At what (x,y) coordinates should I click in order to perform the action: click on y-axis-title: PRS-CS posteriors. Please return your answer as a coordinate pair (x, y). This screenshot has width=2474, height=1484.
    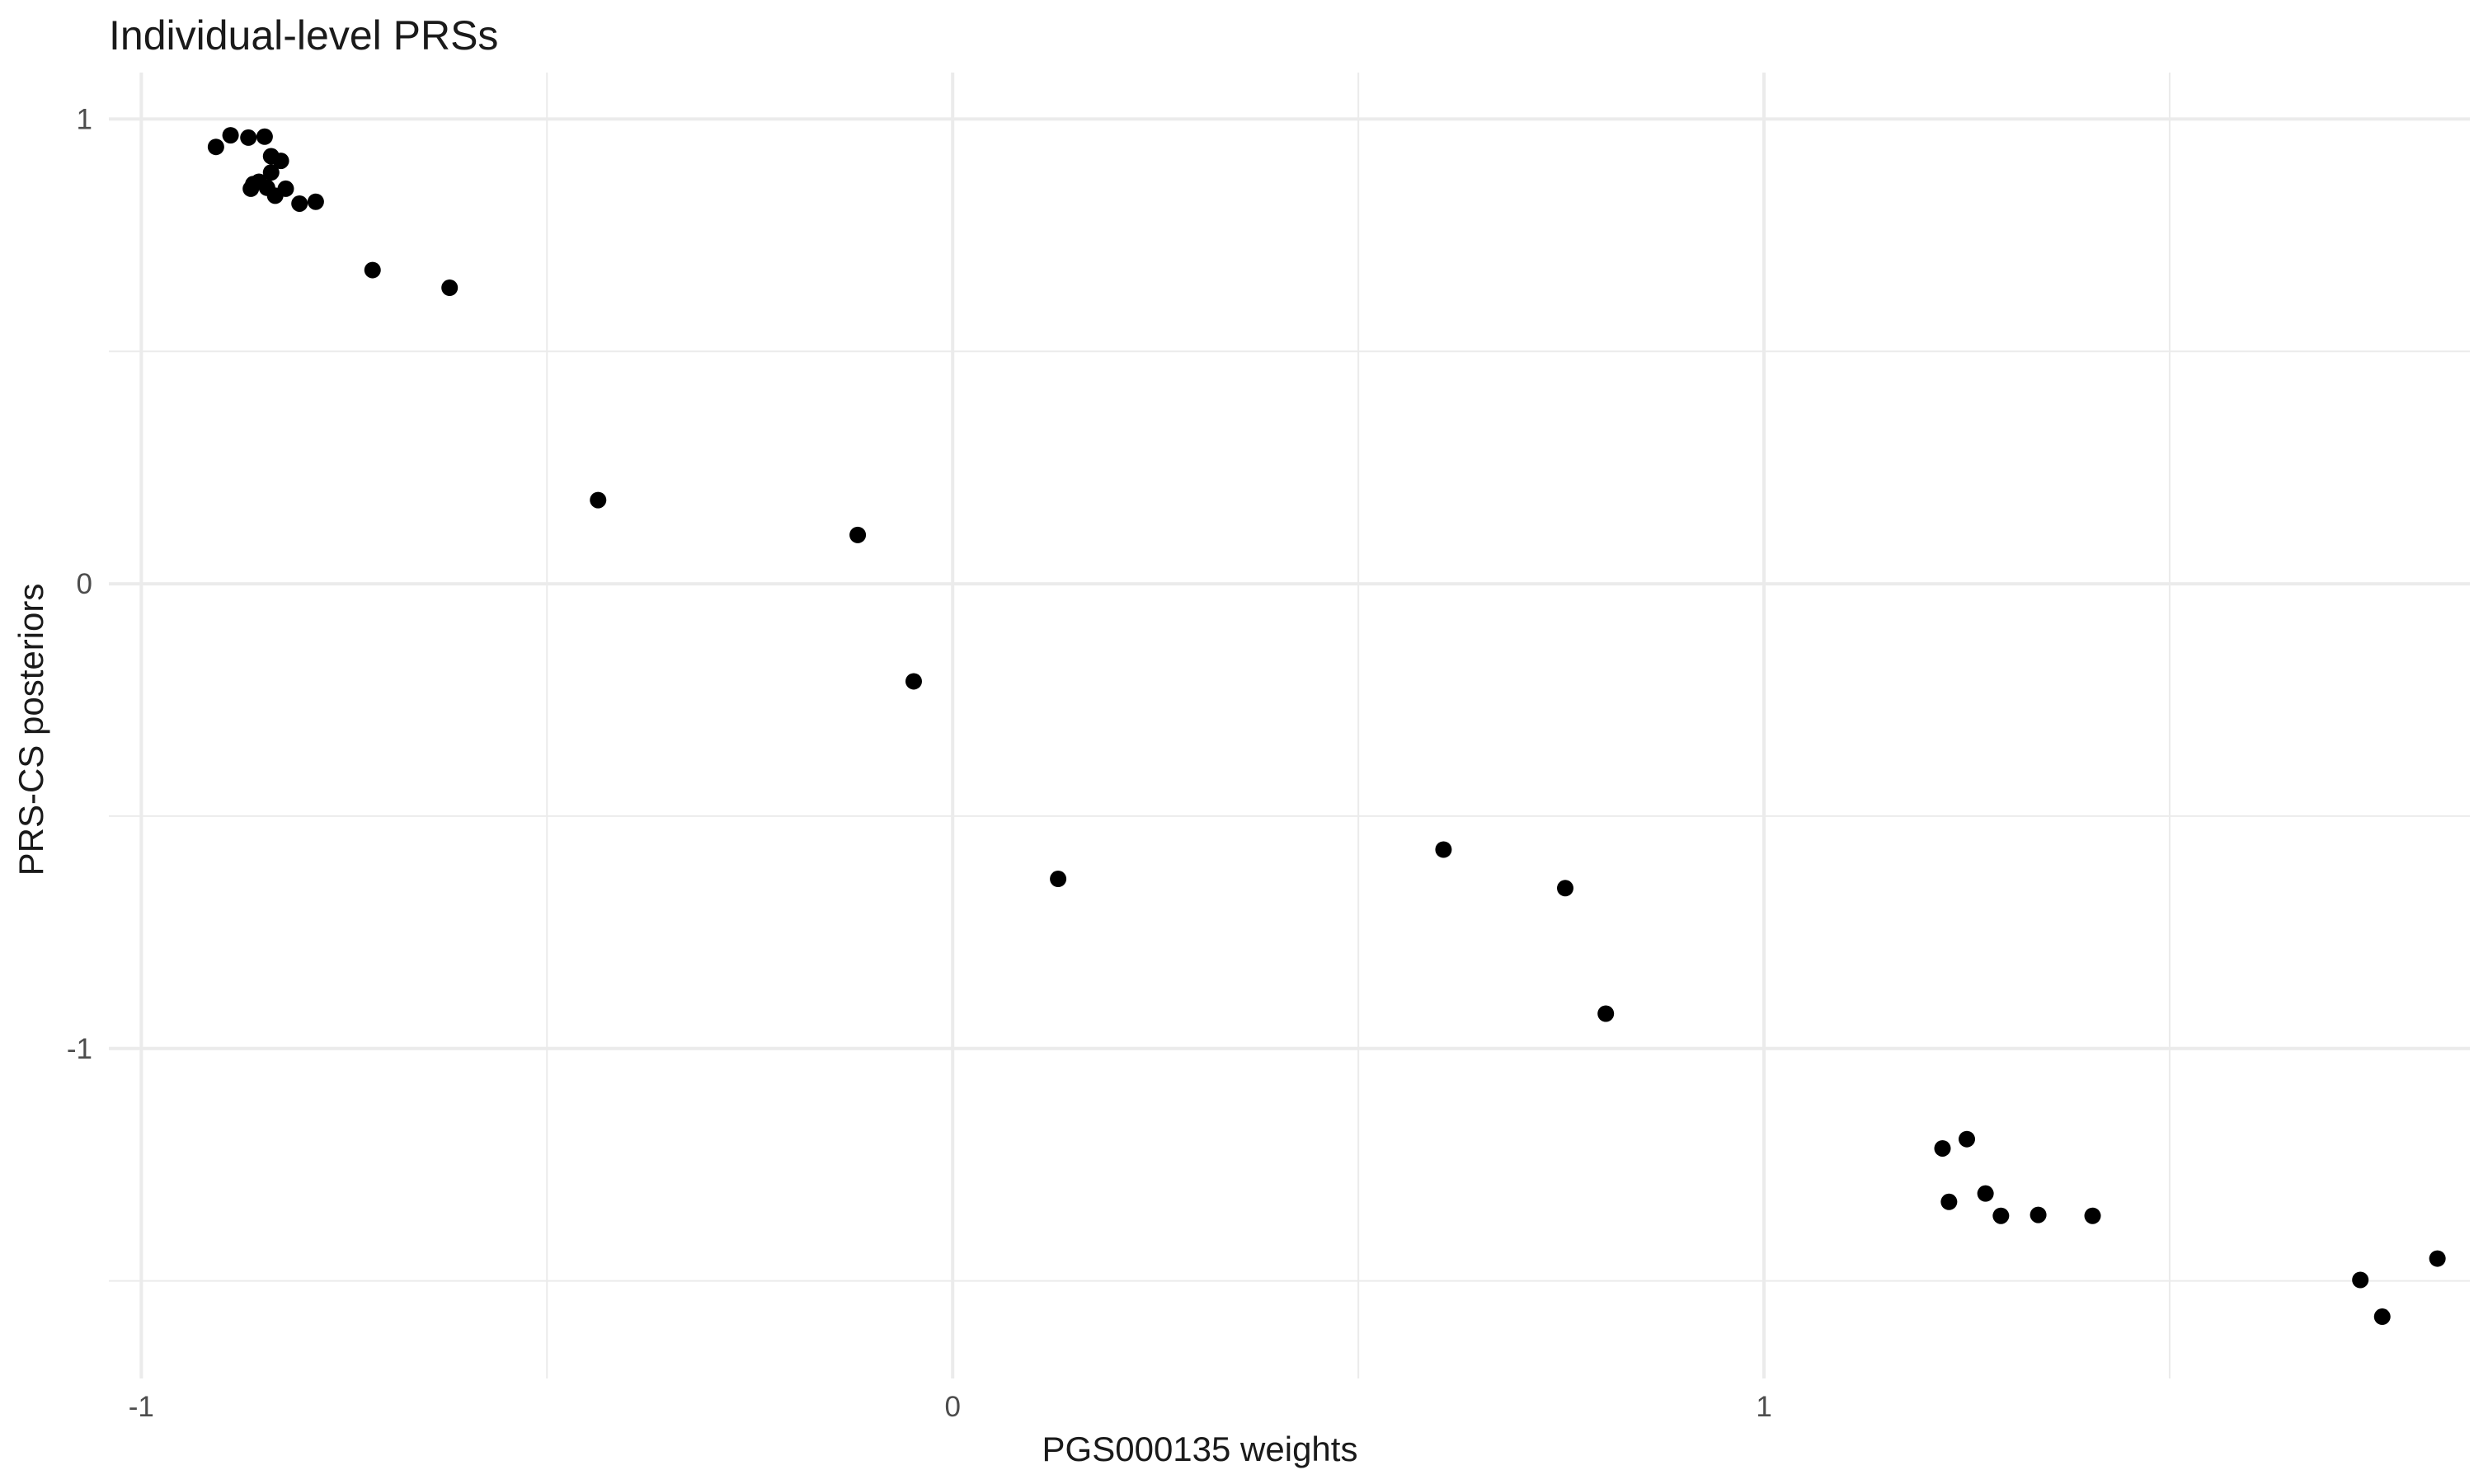
    Looking at the image, I should click on (31, 730).